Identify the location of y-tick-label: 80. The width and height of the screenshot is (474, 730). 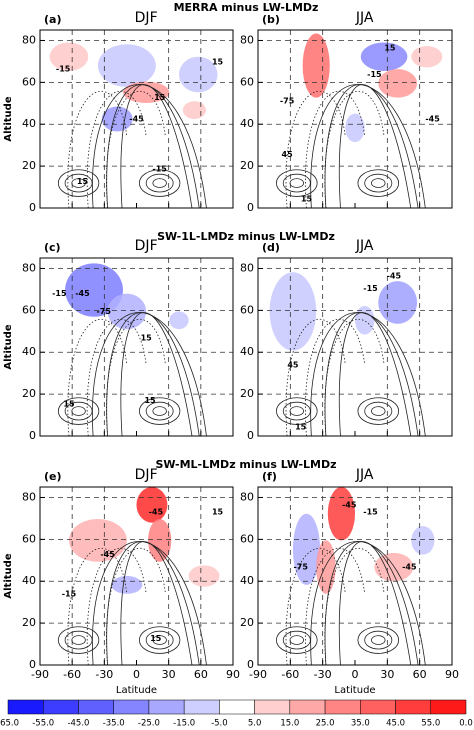
(29, 496).